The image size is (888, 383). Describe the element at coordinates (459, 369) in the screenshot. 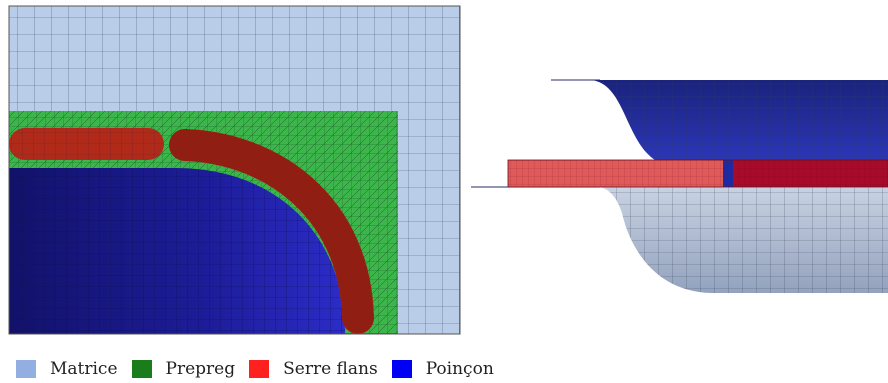

I see `legend-label-poincon: Poinçon` at that location.